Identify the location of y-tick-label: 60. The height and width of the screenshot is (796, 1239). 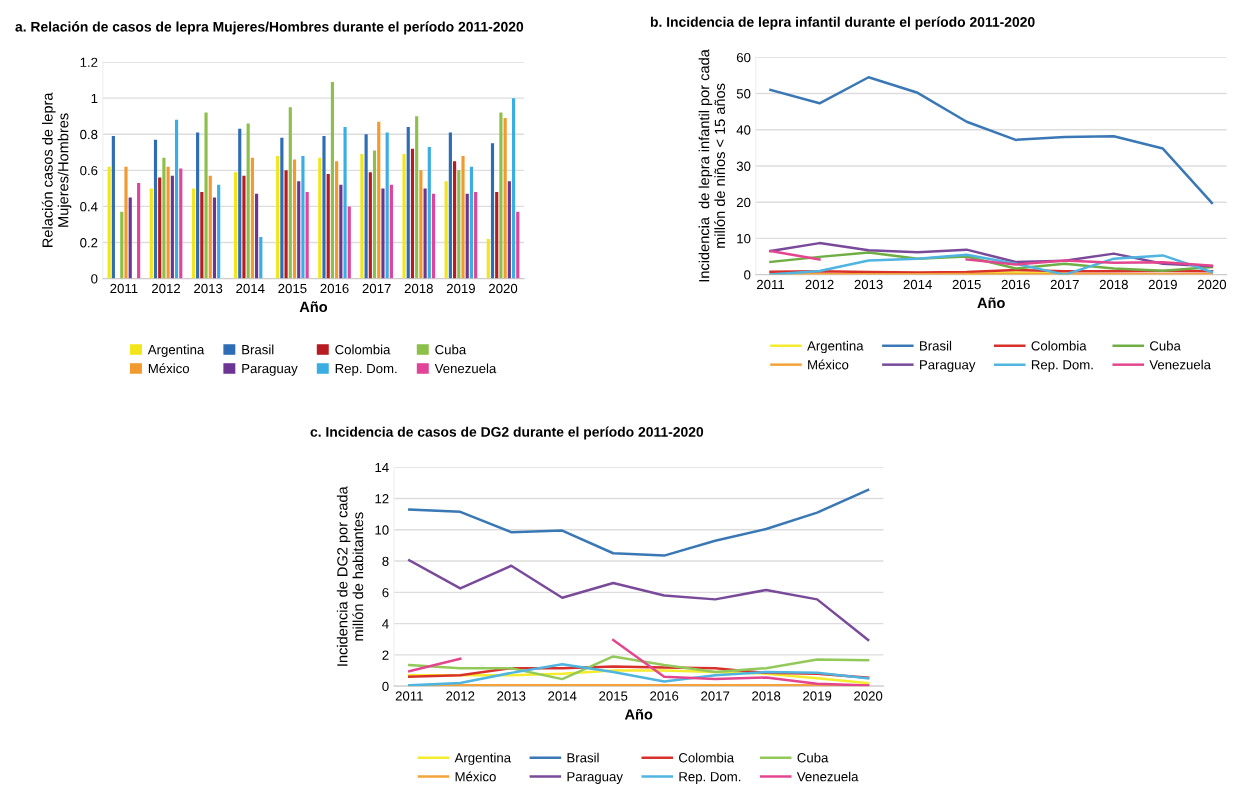
(743, 57).